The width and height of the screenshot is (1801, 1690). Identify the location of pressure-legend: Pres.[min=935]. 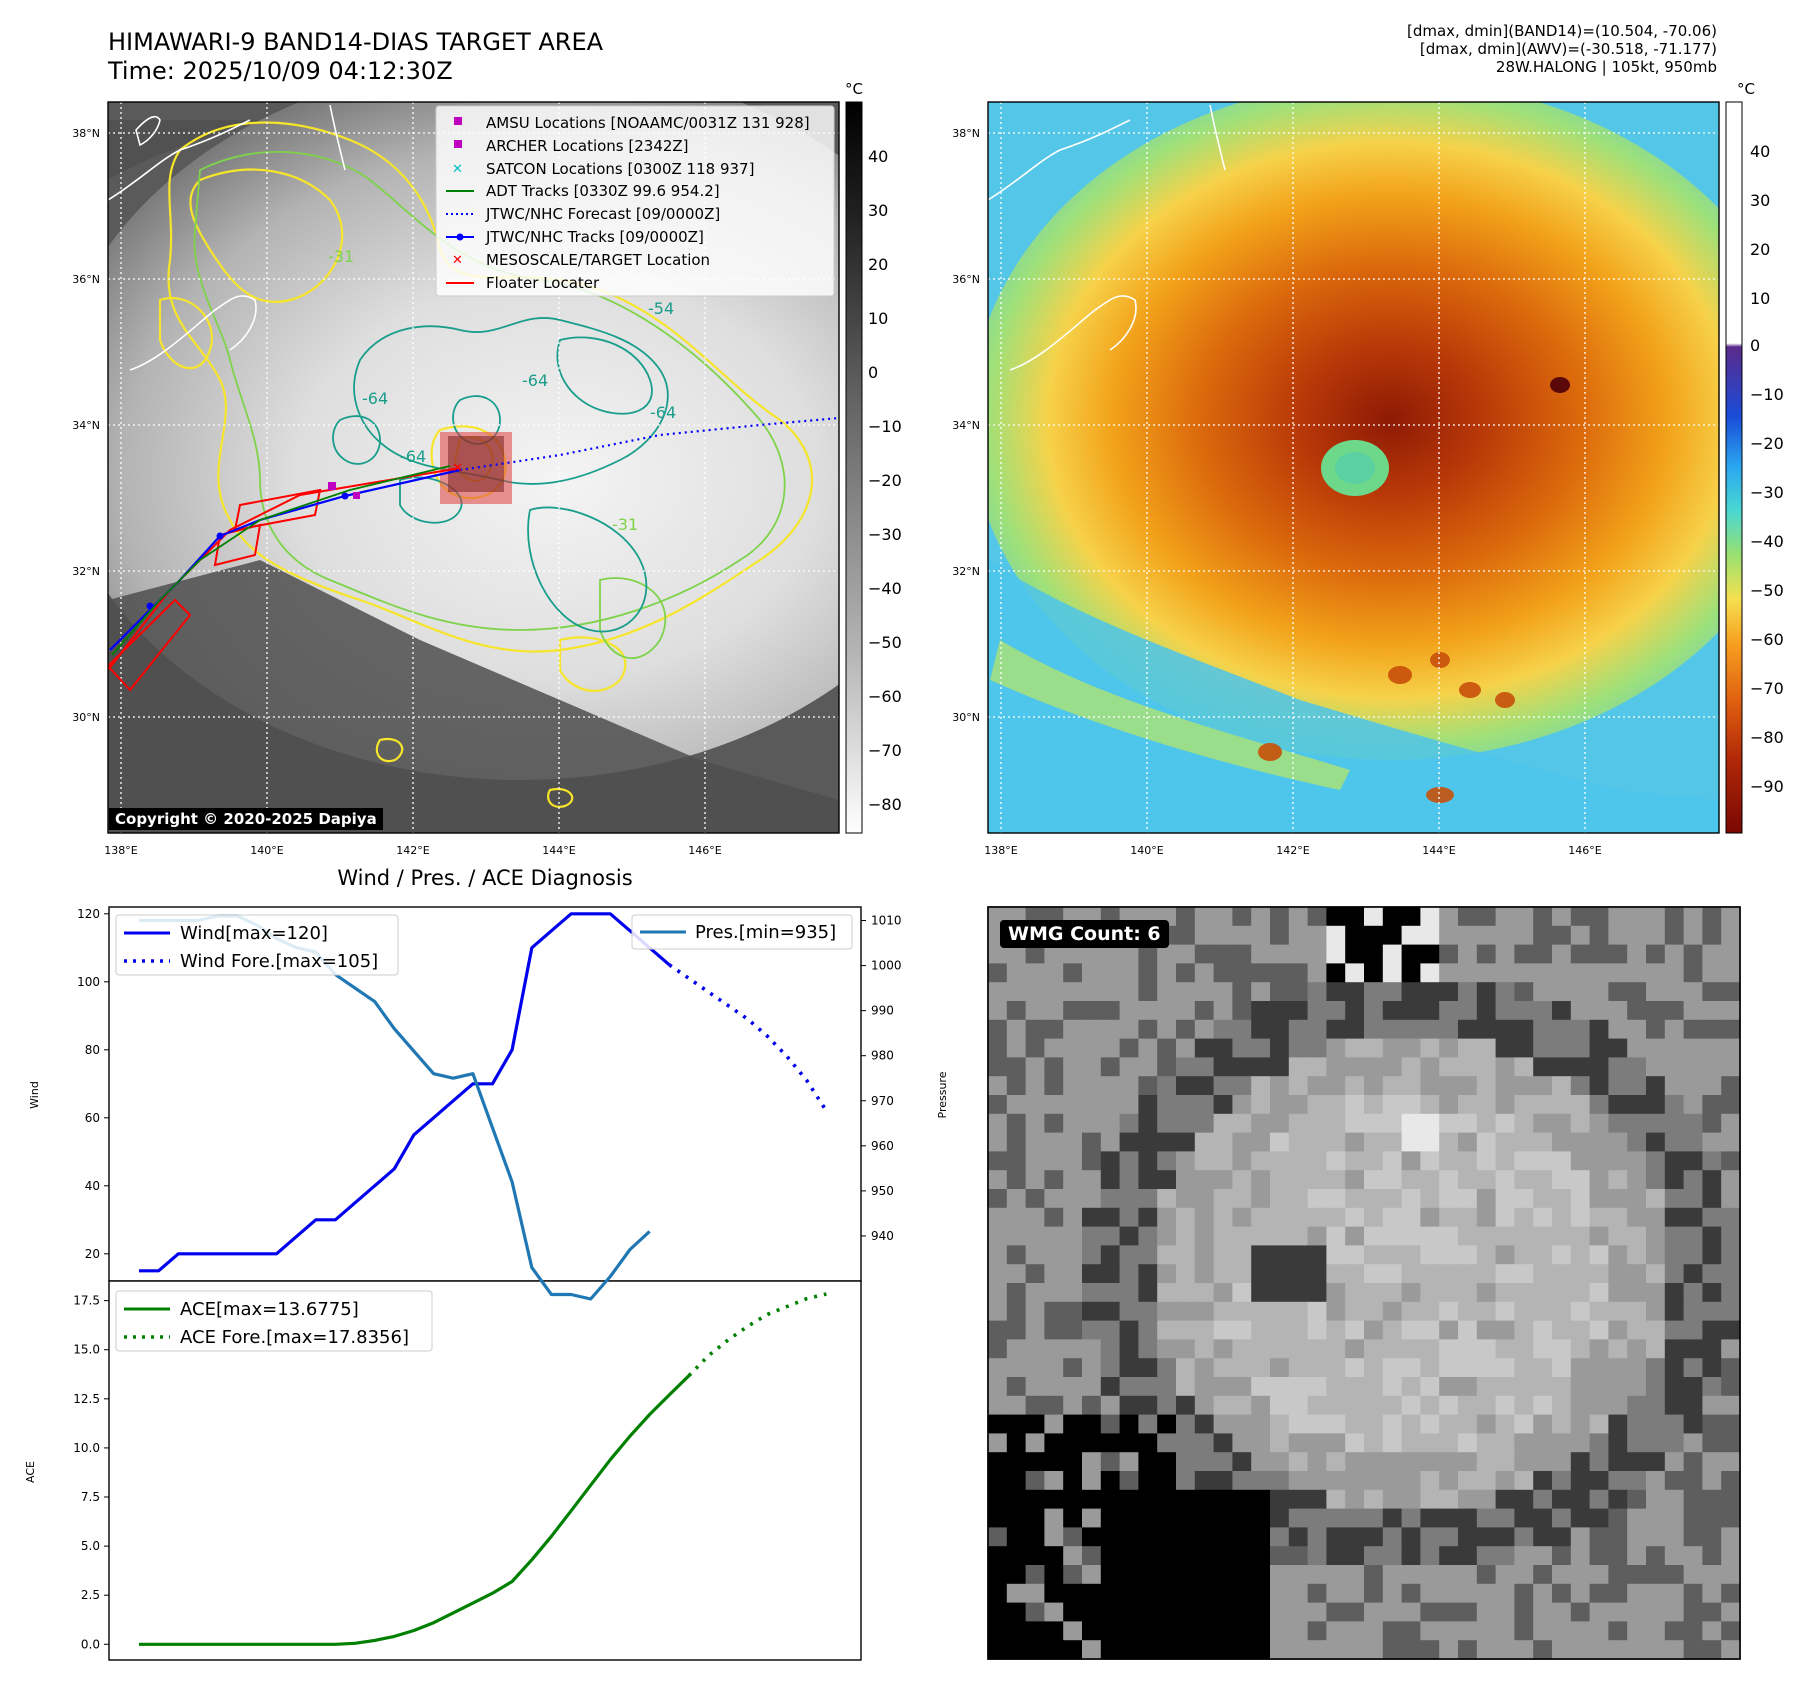
(742, 932).